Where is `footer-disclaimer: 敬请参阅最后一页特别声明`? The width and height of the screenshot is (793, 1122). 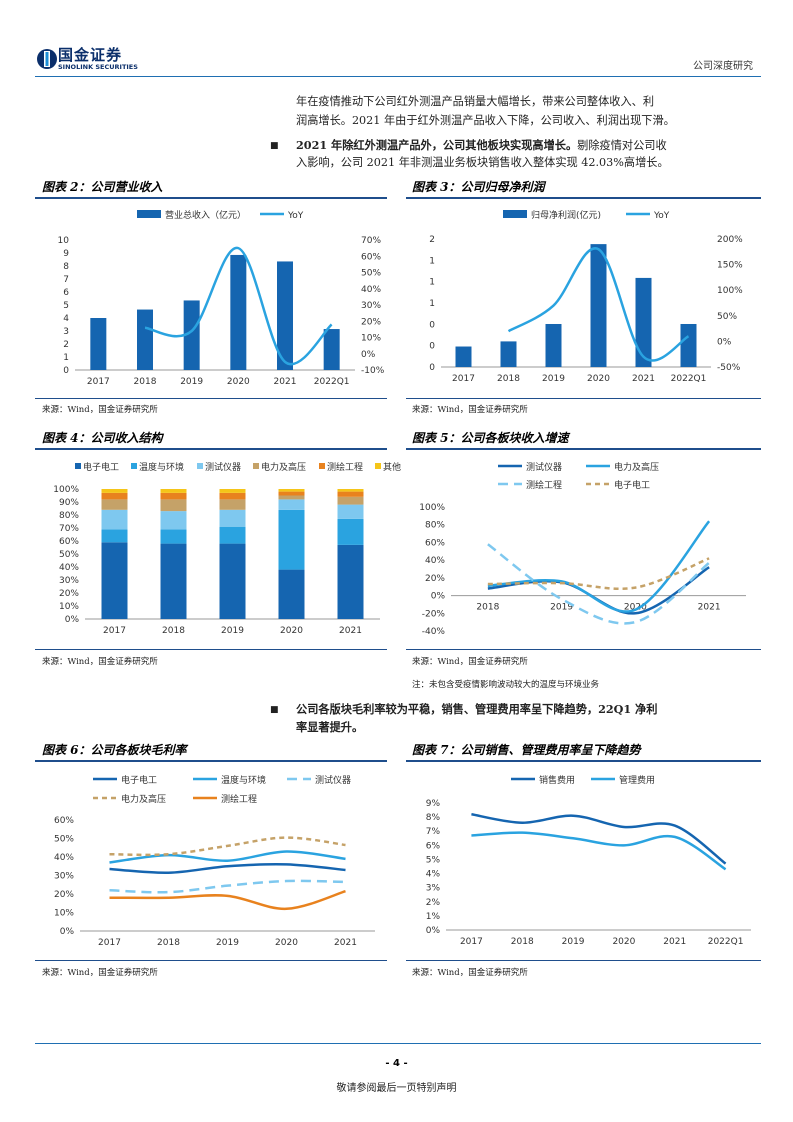
footer-disclaimer: 敬请参阅最后一页特别声明 is located at coordinates (396, 1088).